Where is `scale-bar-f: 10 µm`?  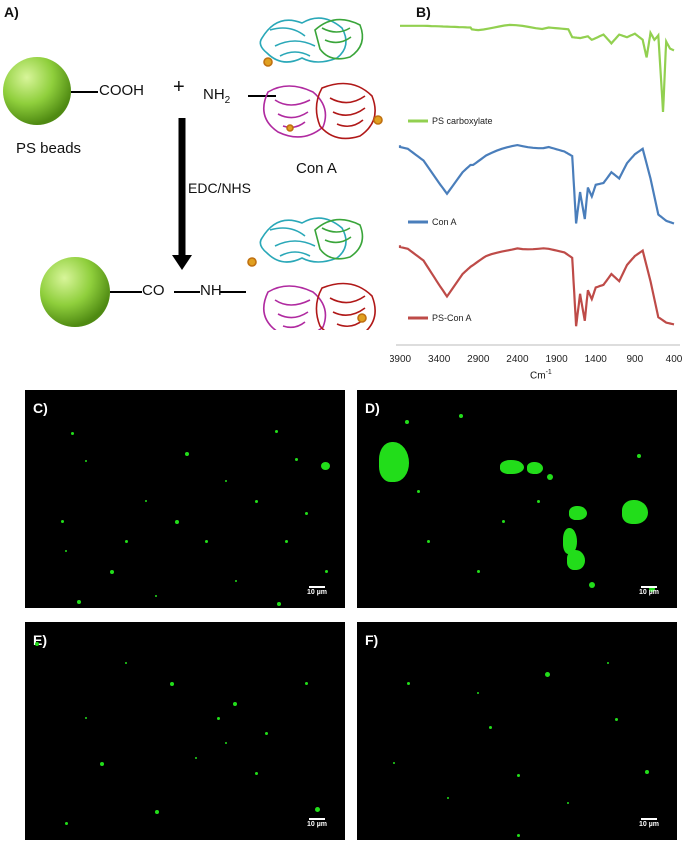
scale-bar-f: 10 µm is located at coordinates (649, 823).